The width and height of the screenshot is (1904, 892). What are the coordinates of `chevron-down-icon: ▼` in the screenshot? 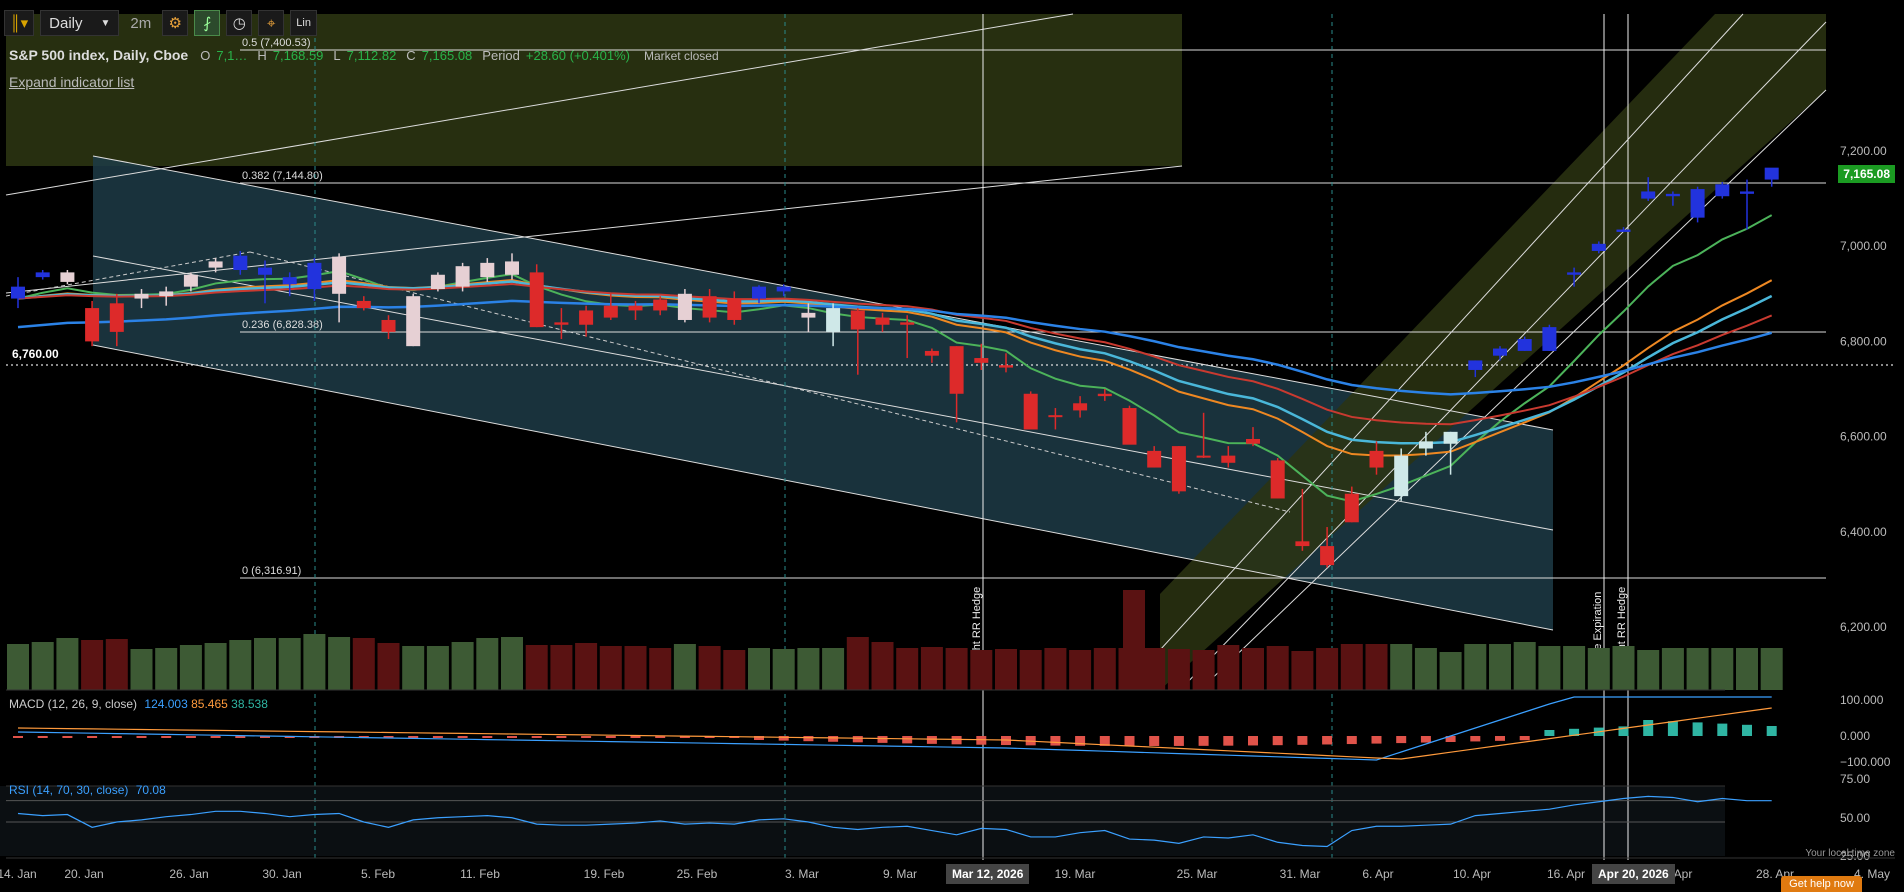 It's located at (105, 23).